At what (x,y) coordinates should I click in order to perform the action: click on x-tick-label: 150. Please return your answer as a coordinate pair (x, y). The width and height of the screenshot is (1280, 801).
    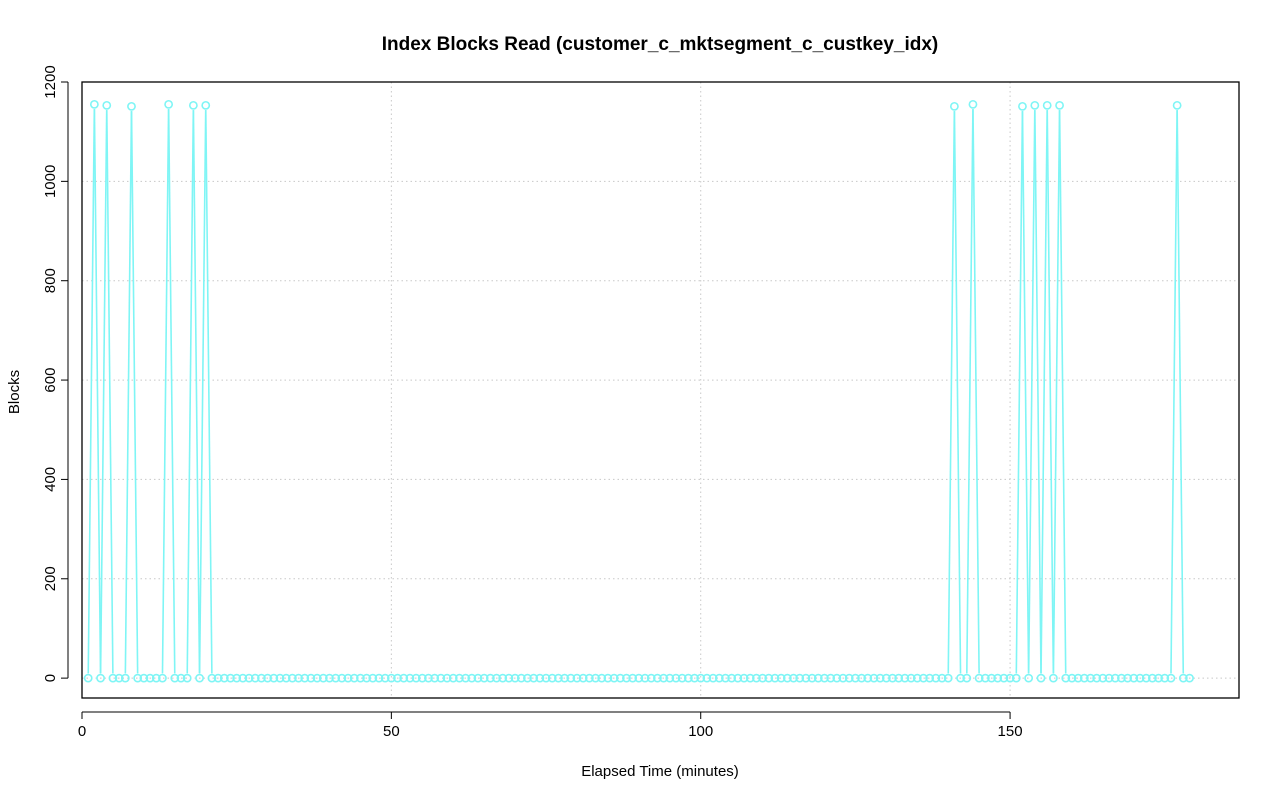
    Looking at the image, I should click on (1010, 731).